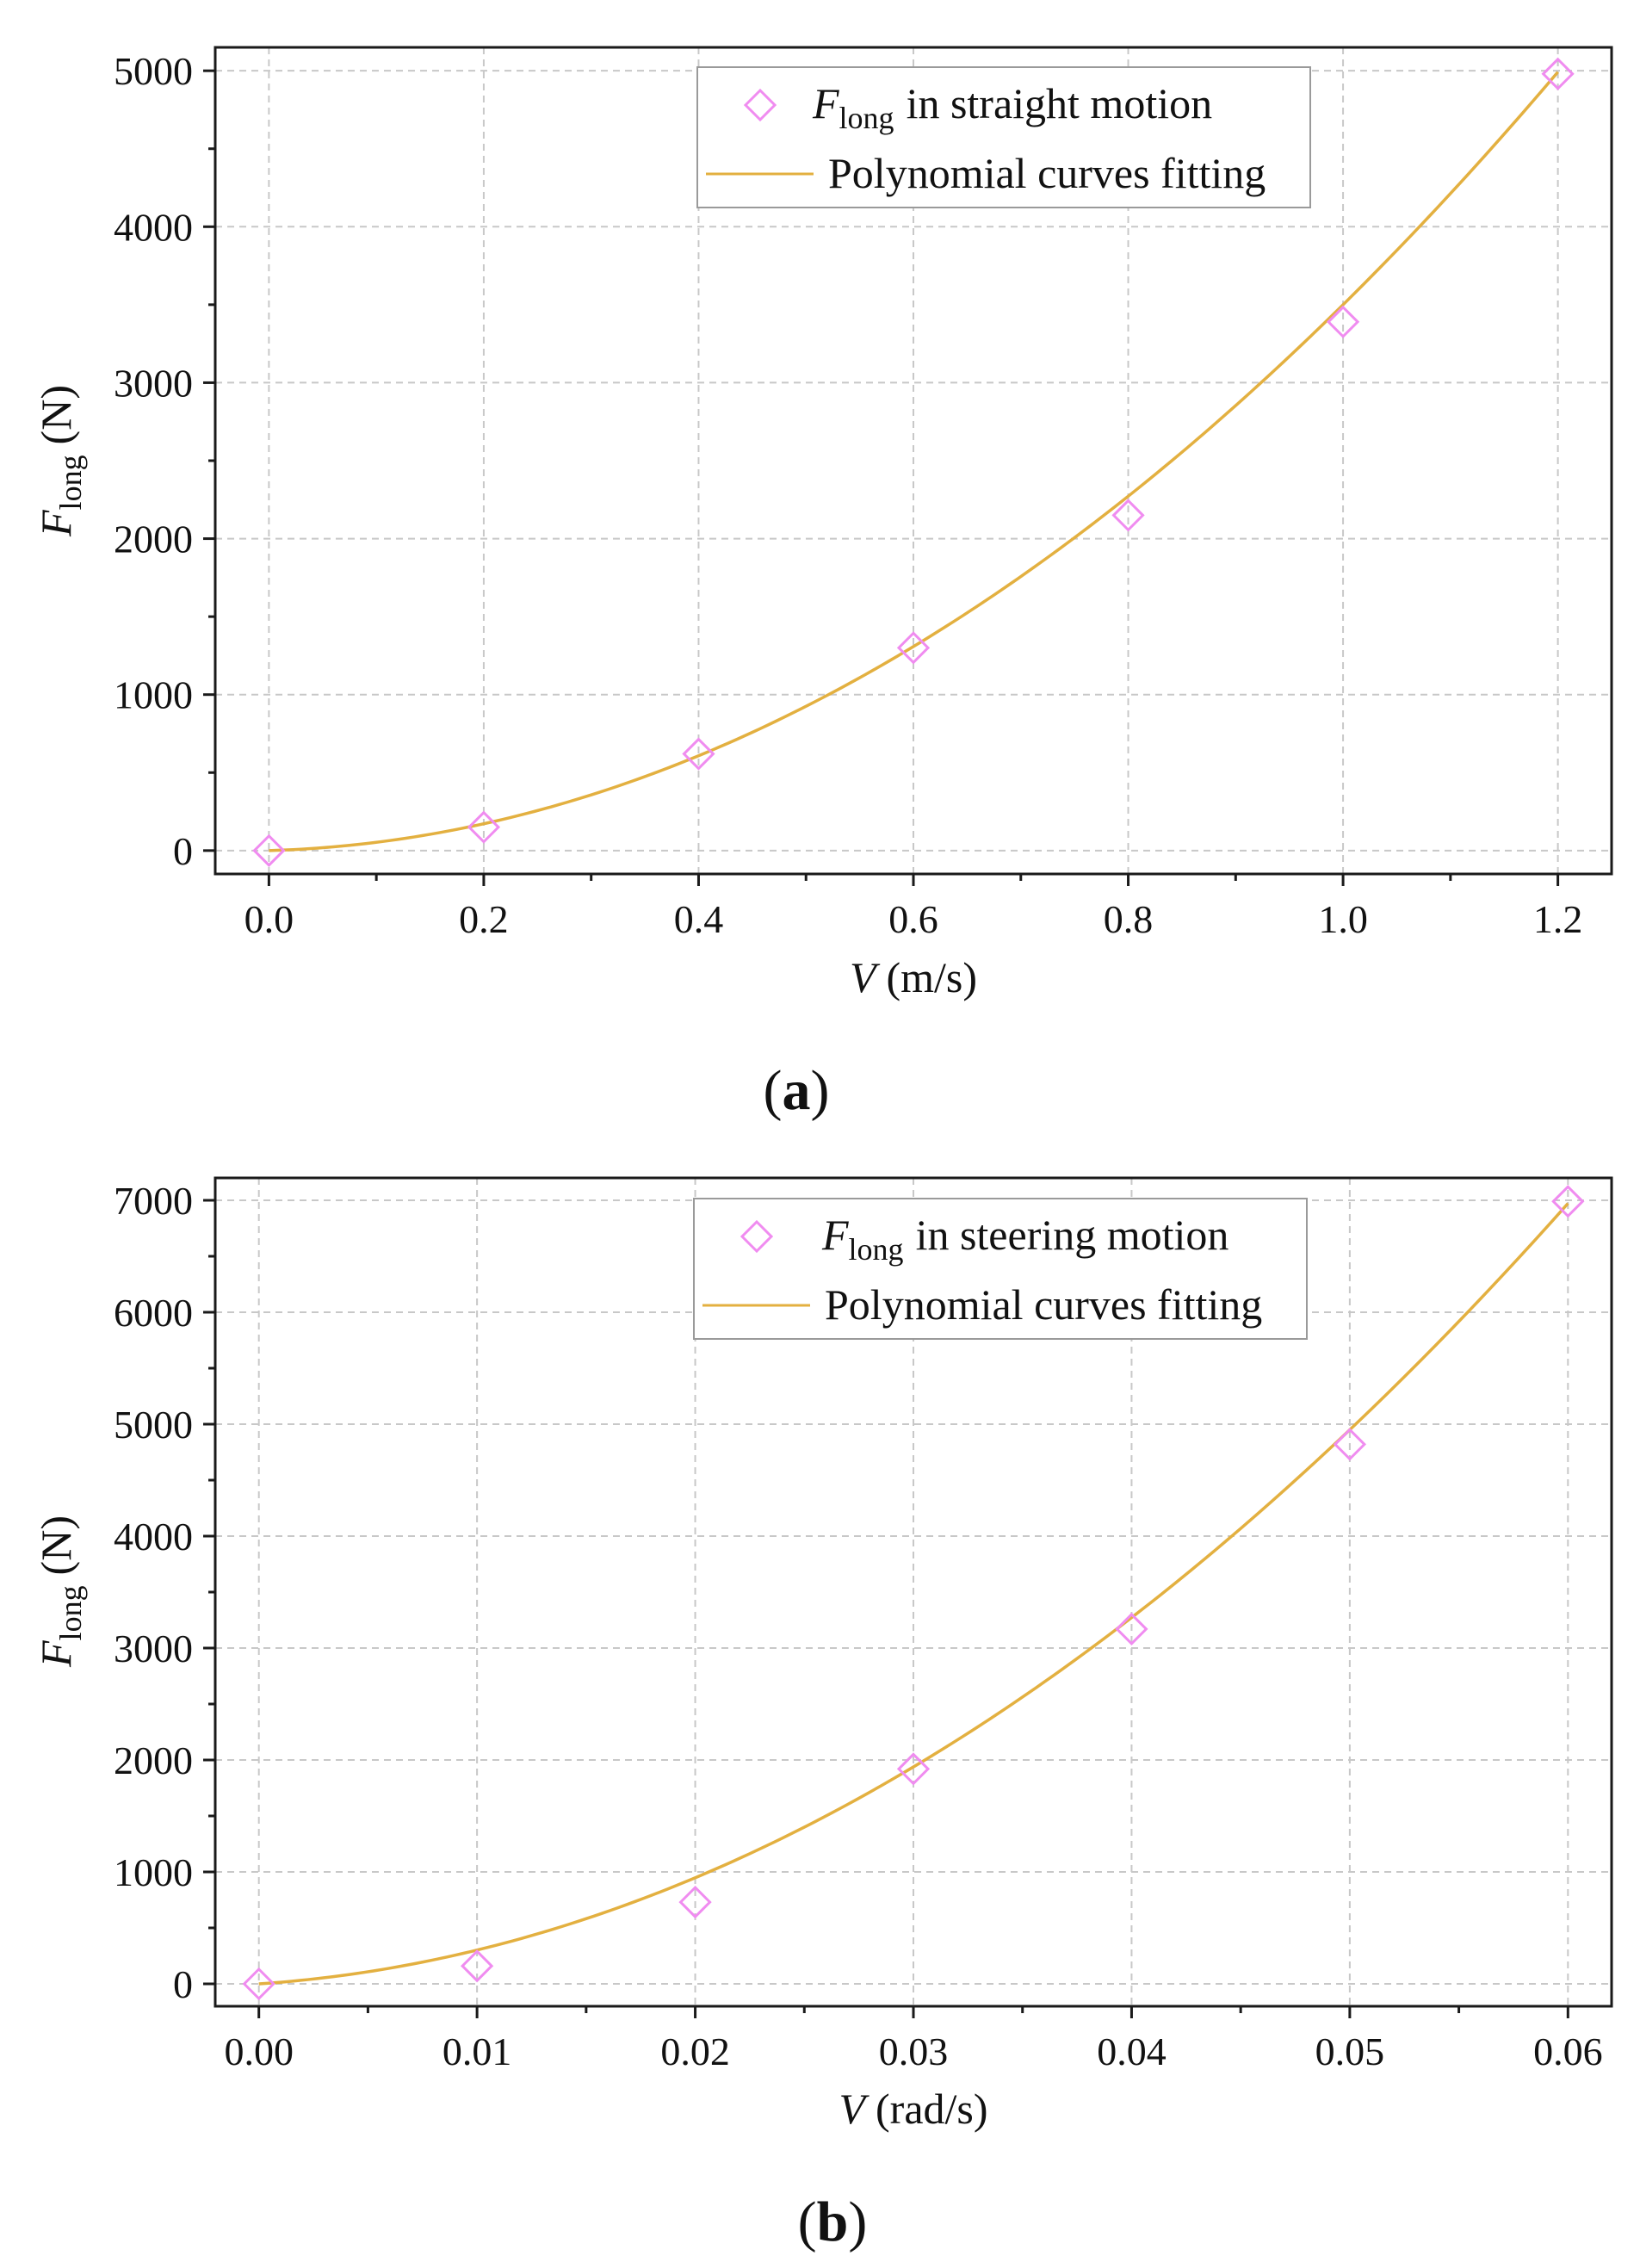 The width and height of the screenshot is (1640, 2268). What do you see at coordinates (183, 1984) in the screenshot?
I see `y-tick-label-b: 0` at bounding box center [183, 1984].